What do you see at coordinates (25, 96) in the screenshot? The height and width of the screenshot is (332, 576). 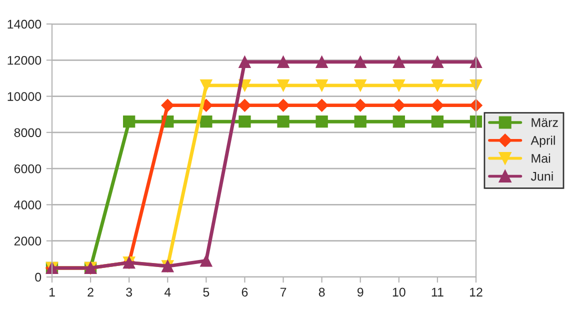 I see `y-tick-label: 10000` at bounding box center [25, 96].